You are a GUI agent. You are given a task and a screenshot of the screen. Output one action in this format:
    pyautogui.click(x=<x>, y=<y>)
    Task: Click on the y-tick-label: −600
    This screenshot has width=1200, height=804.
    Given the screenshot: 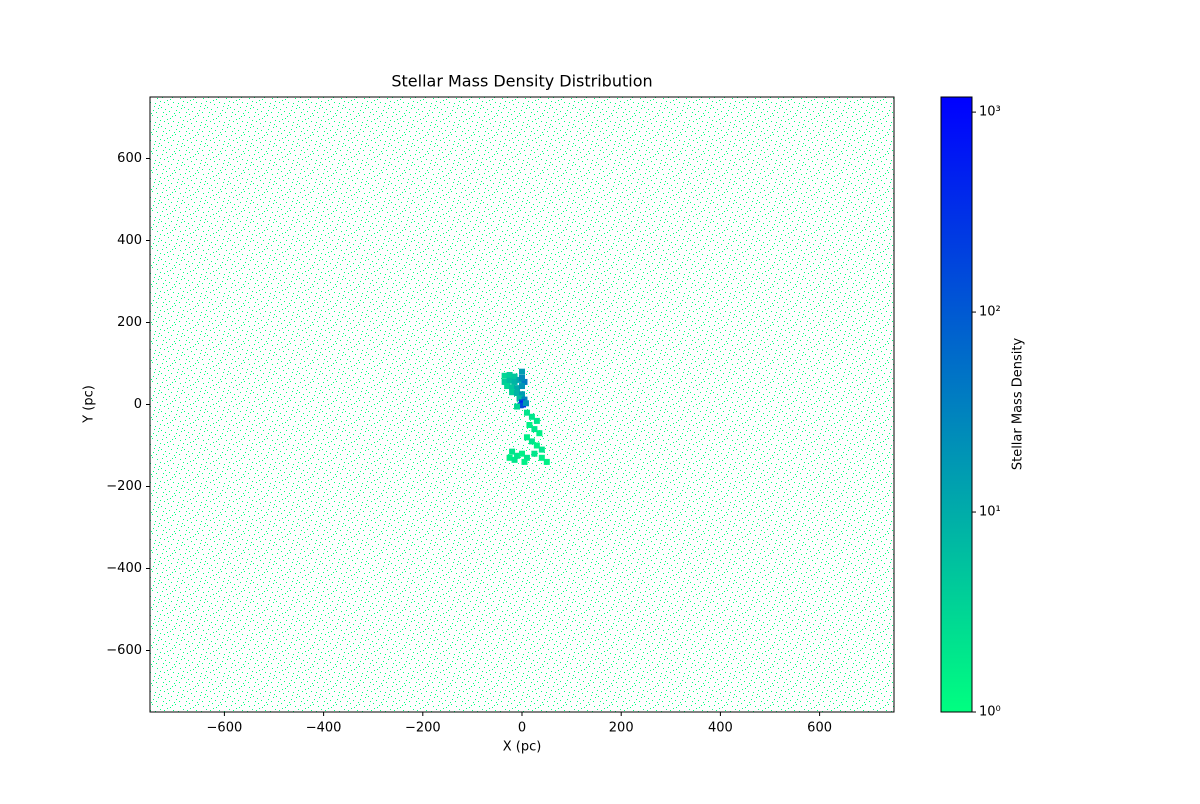 What is the action you would take?
    pyautogui.click(x=124, y=650)
    